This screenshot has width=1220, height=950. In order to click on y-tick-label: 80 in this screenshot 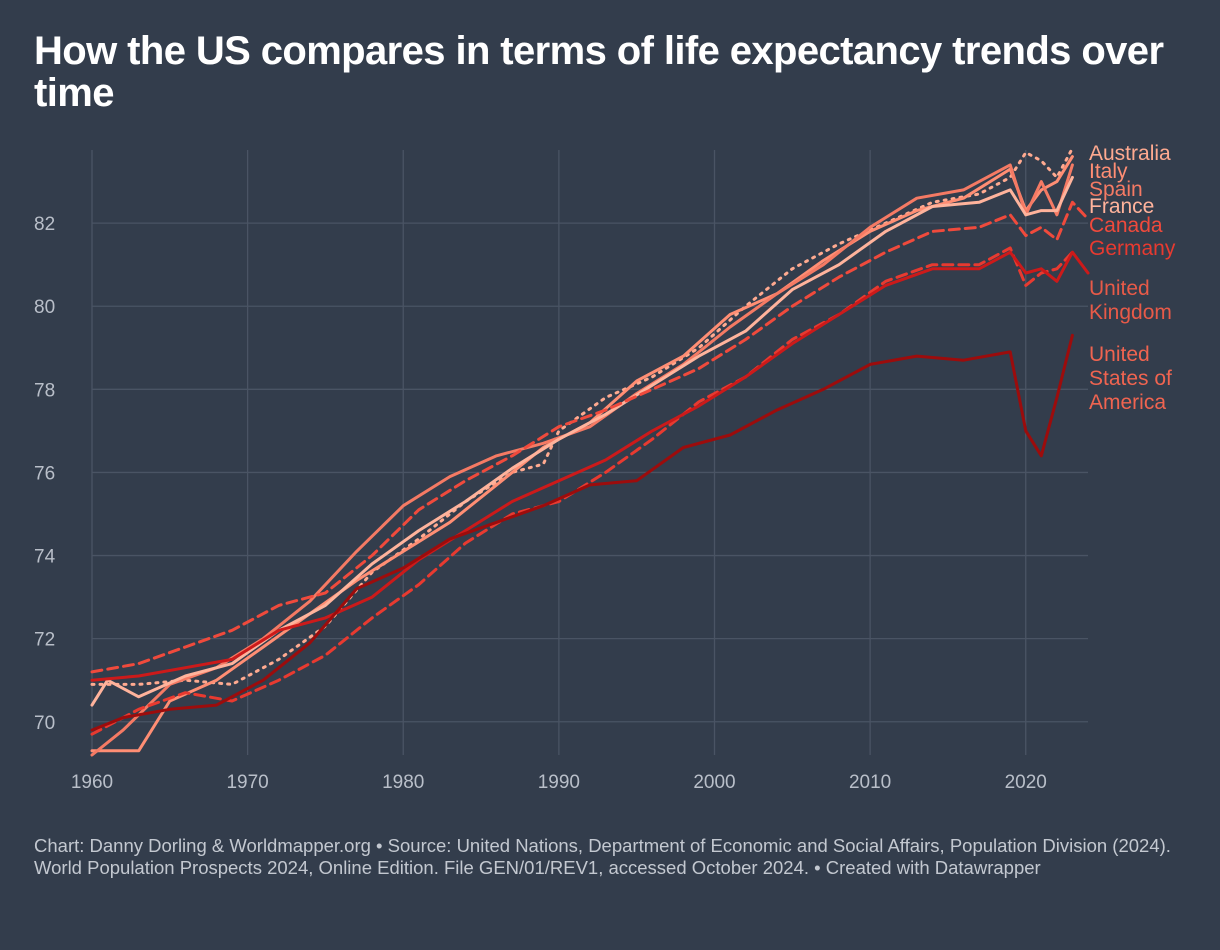, I will do `click(44, 307)`.